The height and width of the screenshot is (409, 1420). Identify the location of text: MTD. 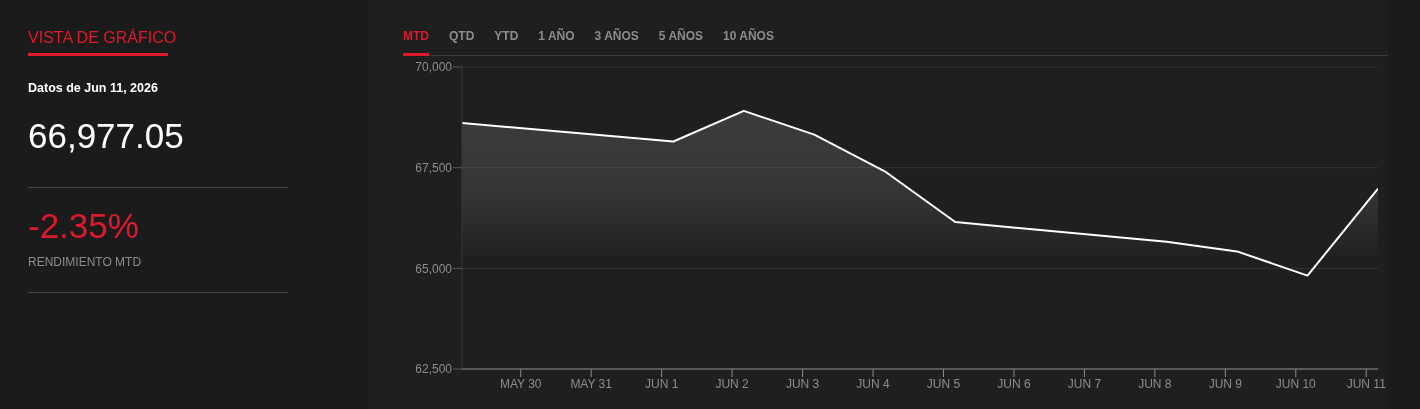
(416, 36).